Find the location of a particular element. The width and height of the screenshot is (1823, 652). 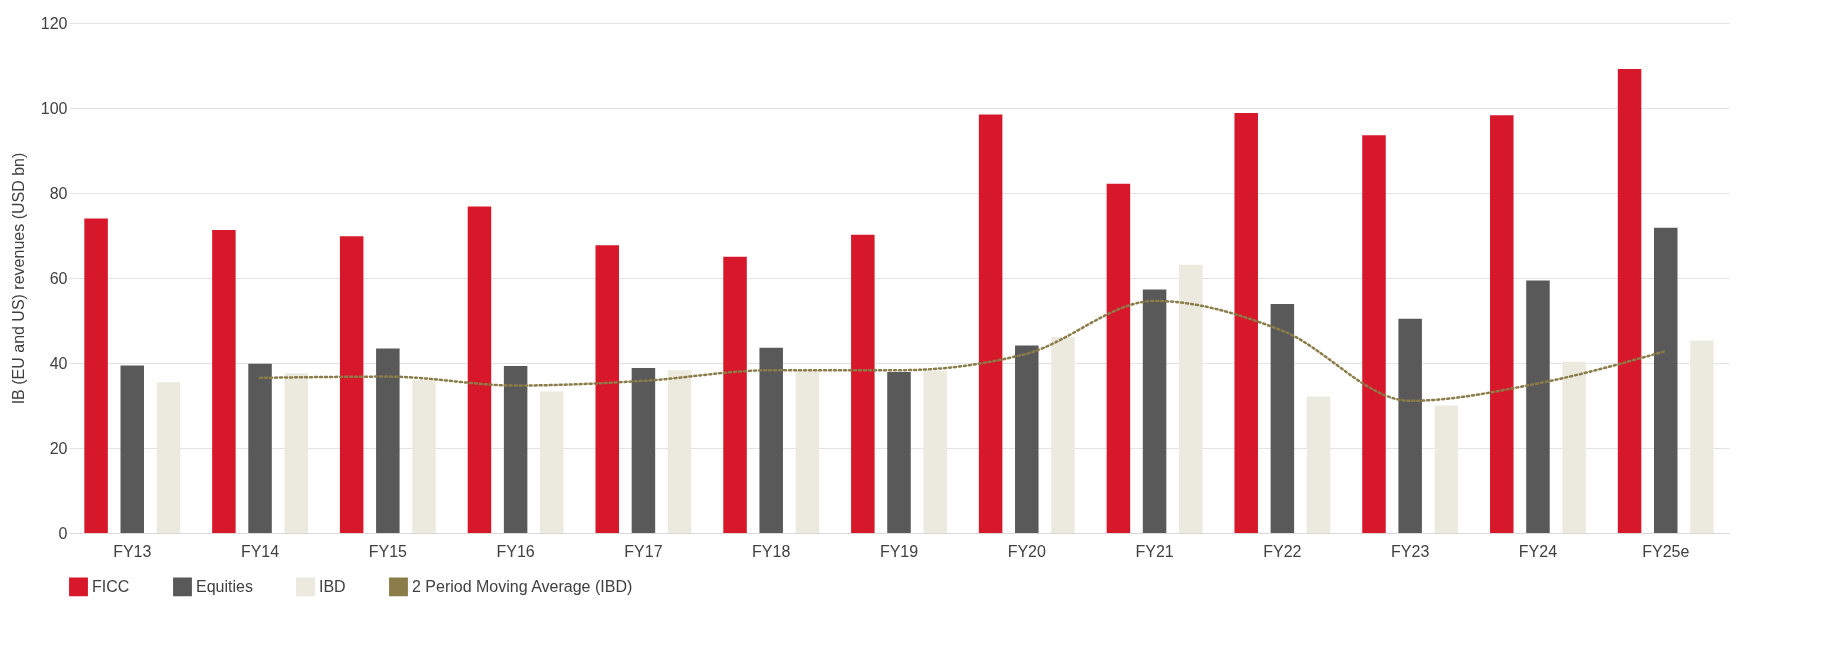

x-tick-label: FY23 is located at coordinates (1410, 551).